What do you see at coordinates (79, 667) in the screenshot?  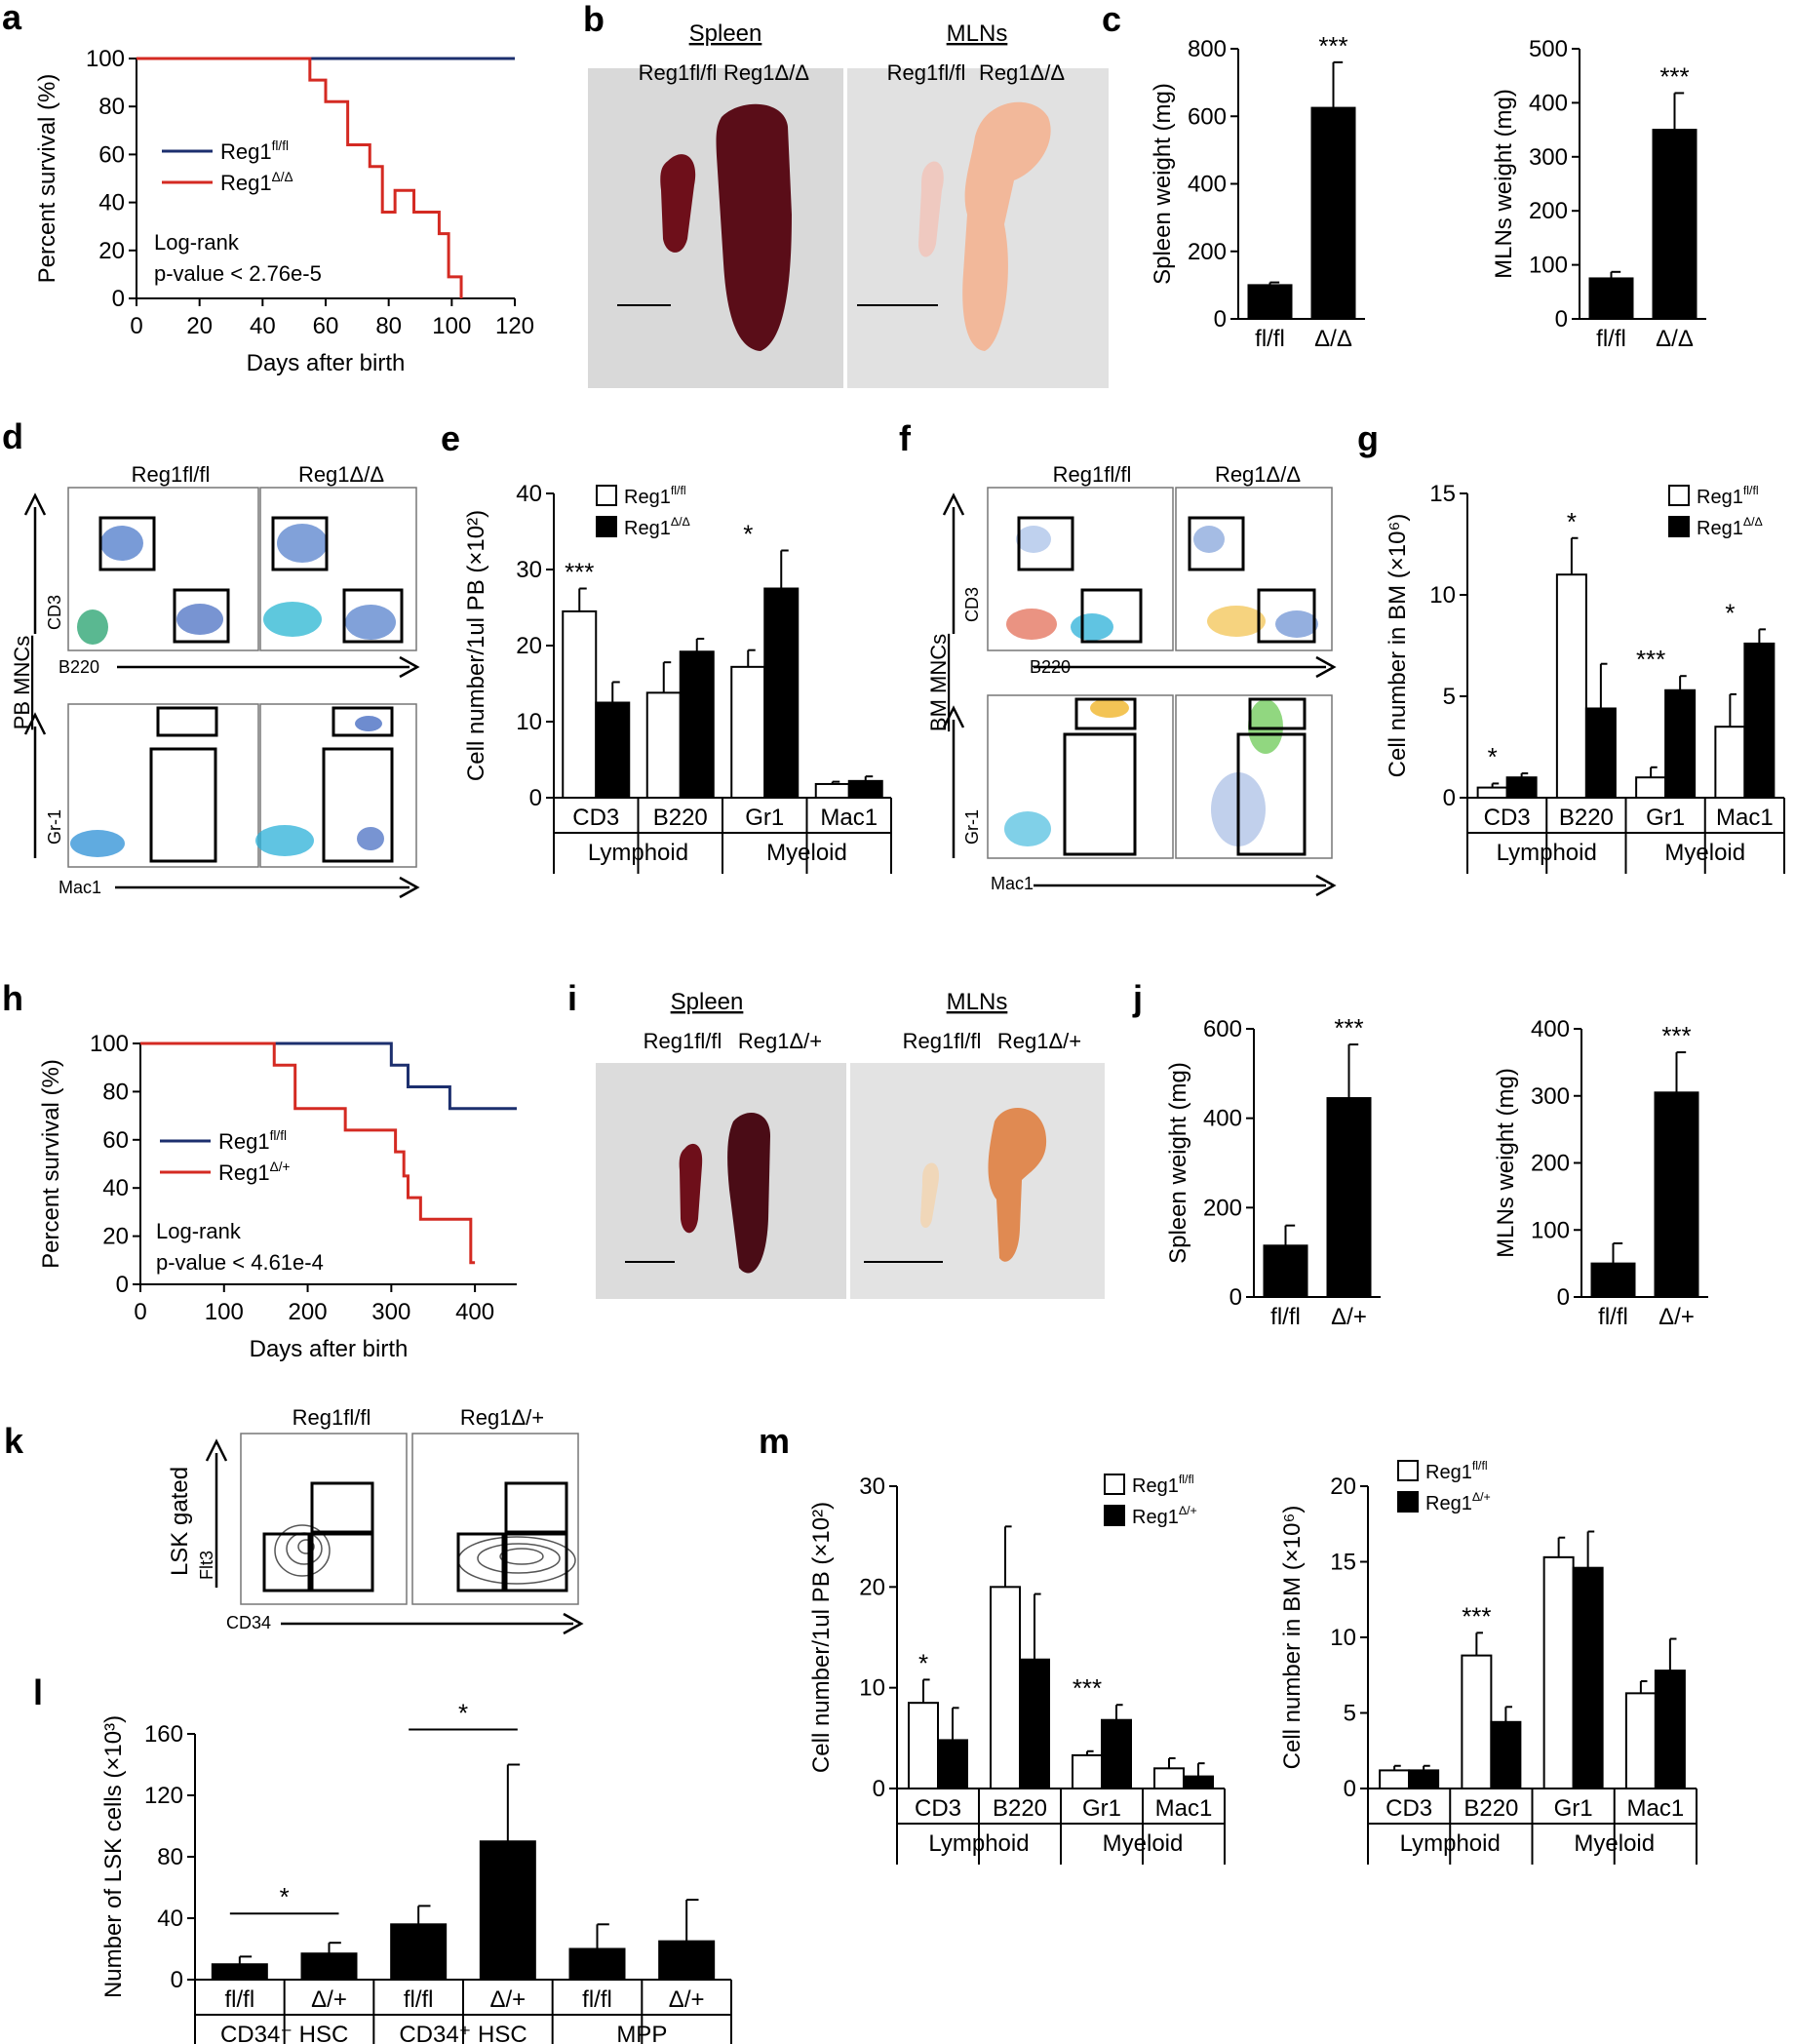 I see `panel-d-b220-axis: B220` at bounding box center [79, 667].